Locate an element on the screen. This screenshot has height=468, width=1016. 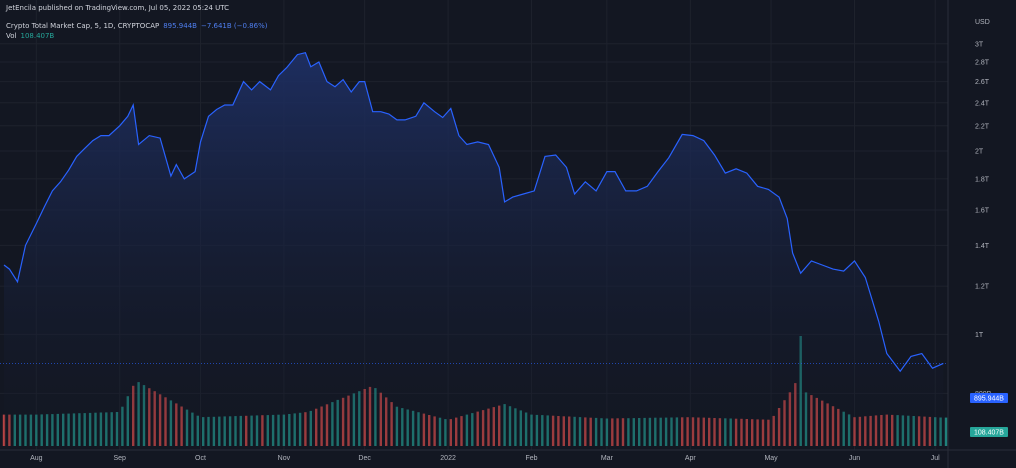
x-tick-label: Sep is located at coordinates (119, 458).